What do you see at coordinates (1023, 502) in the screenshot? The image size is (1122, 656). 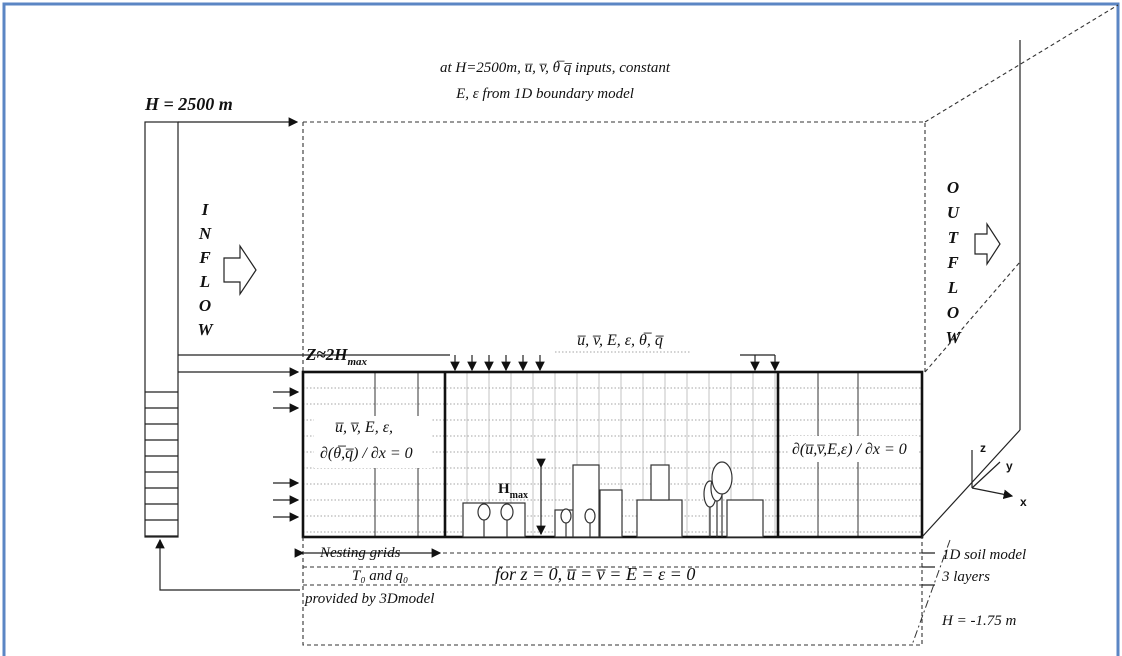 I see `axis-label: x` at bounding box center [1023, 502].